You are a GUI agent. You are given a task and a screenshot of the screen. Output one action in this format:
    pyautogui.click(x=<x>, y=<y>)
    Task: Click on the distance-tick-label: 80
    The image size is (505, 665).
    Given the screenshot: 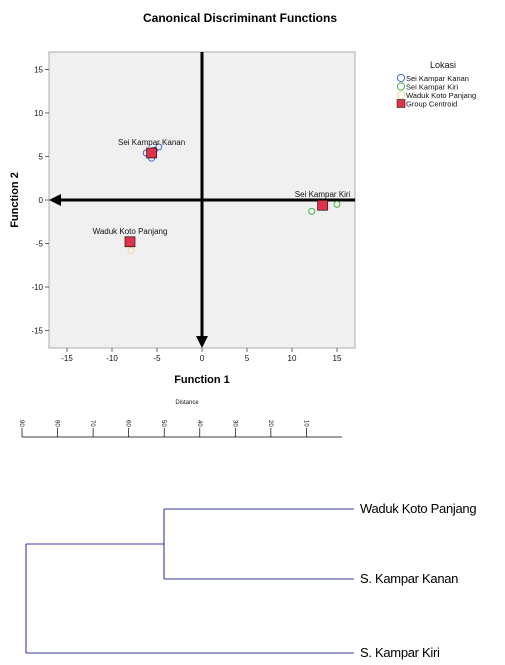 What is the action you would take?
    pyautogui.click(x=57, y=423)
    